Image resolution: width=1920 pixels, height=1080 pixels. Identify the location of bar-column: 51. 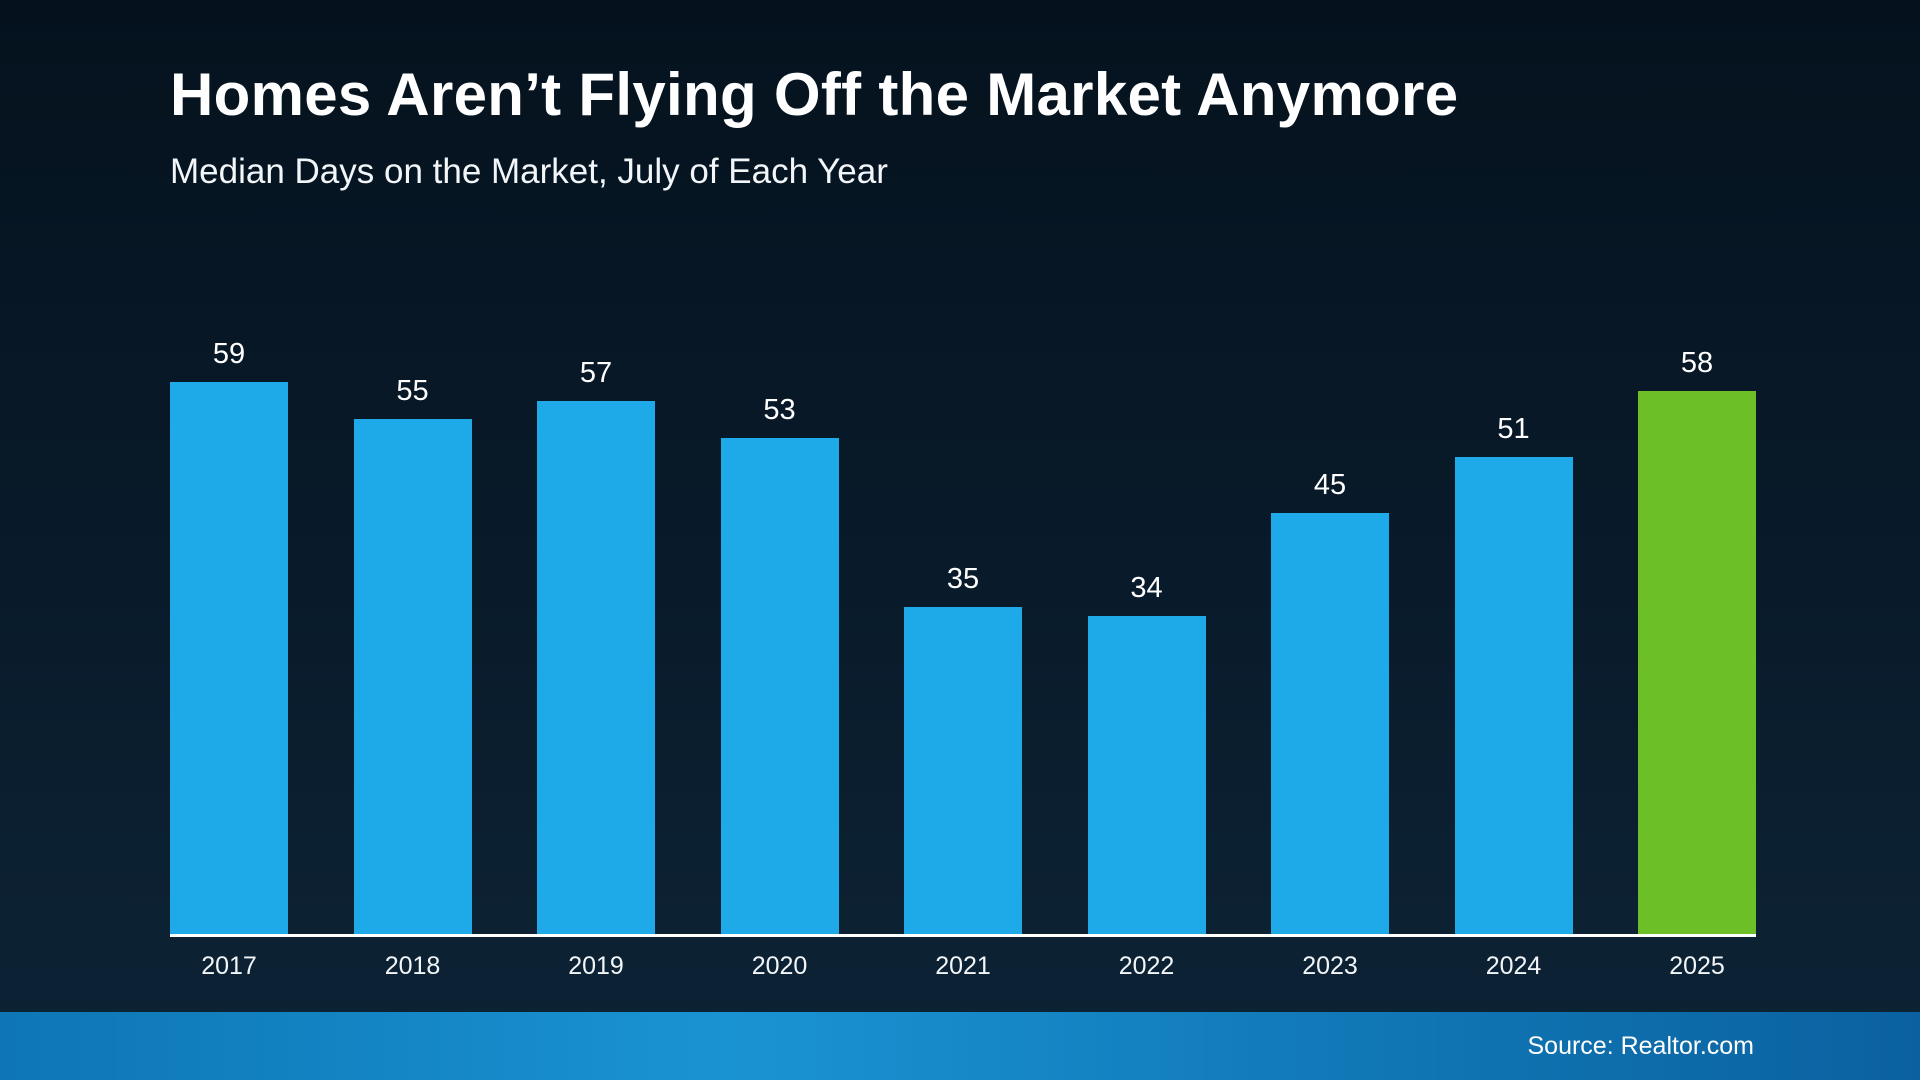
(1513, 673).